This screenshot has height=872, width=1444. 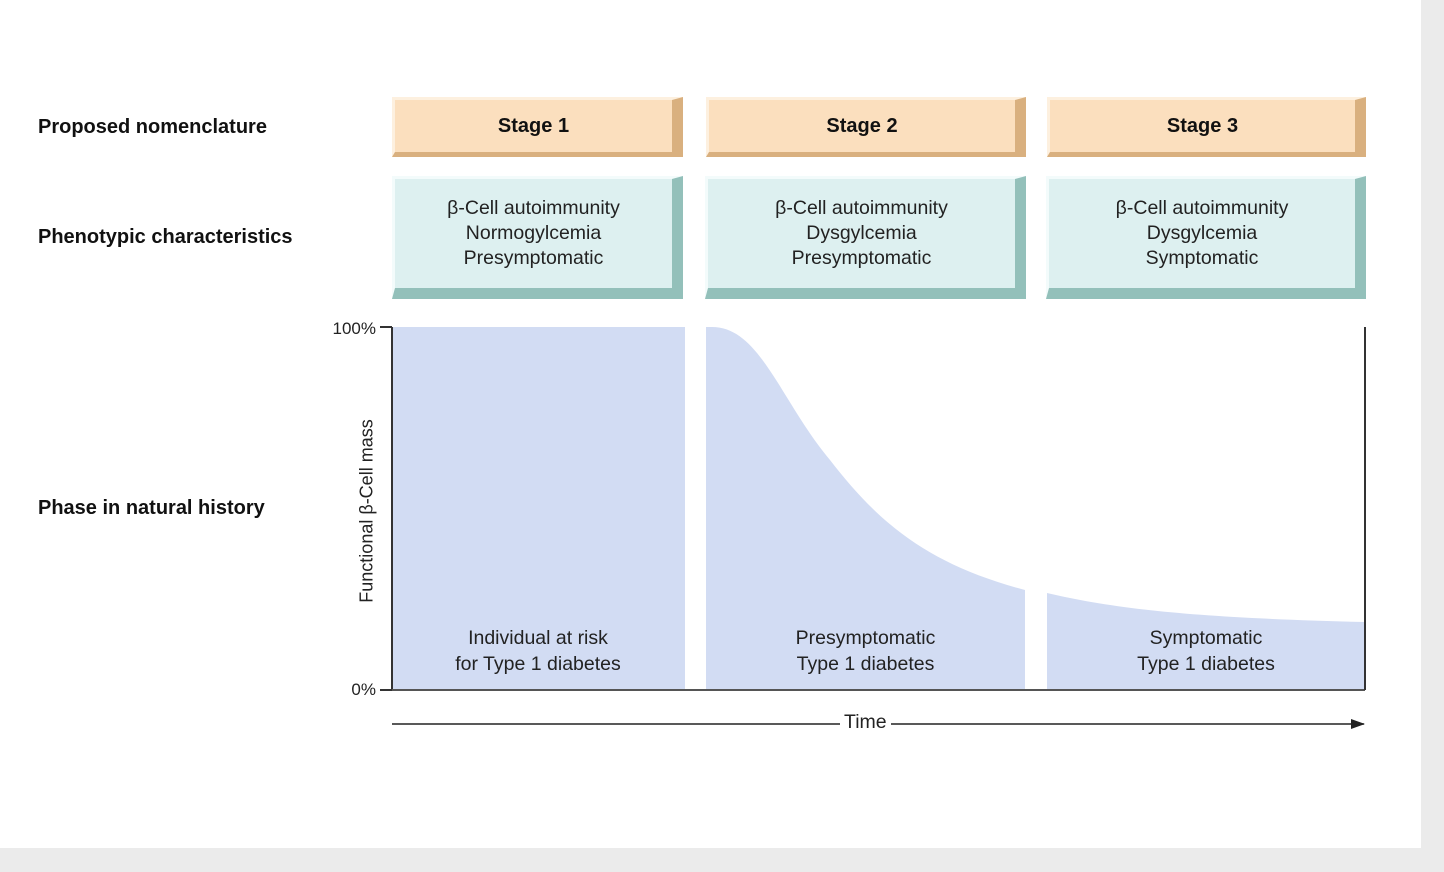 I want to click on stage-1-phase-label: Individual at risk for Type 1 diabetes, so click(x=538, y=651).